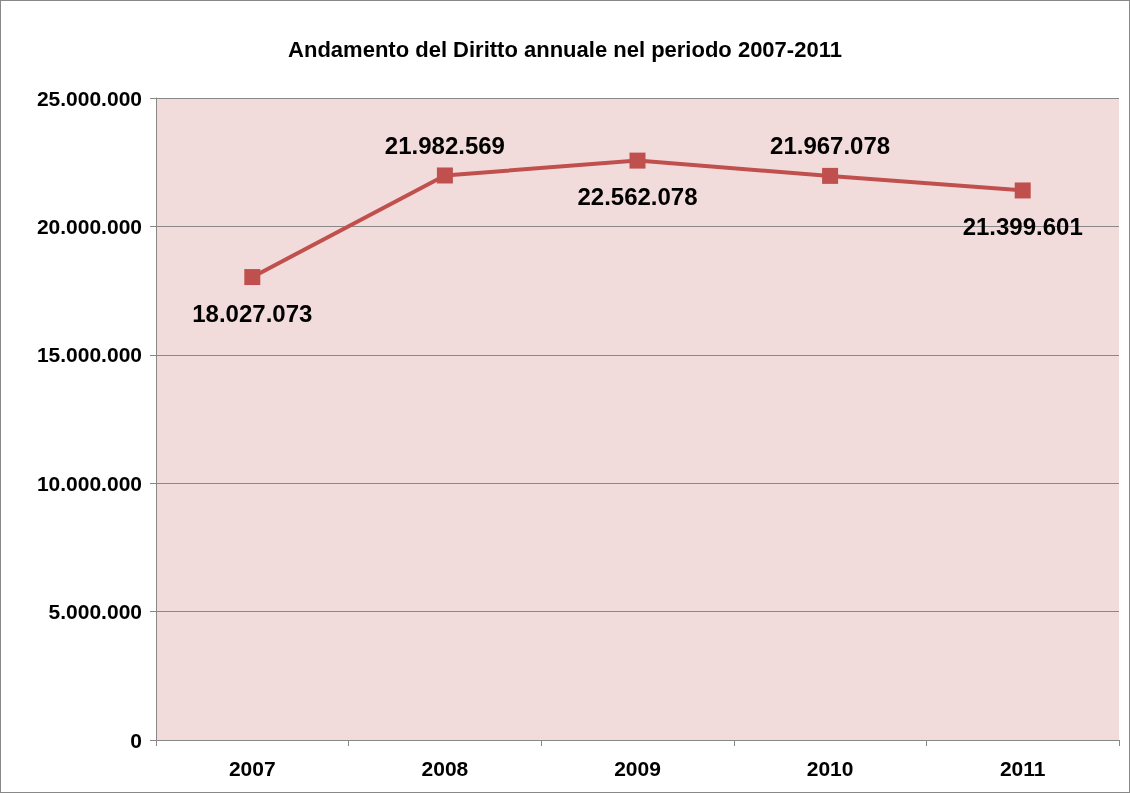 The height and width of the screenshot is (793, 1130). Describe the element at coordinates (830, 146) in the screenshot. I see `data-label: 21.967.078` at that location.